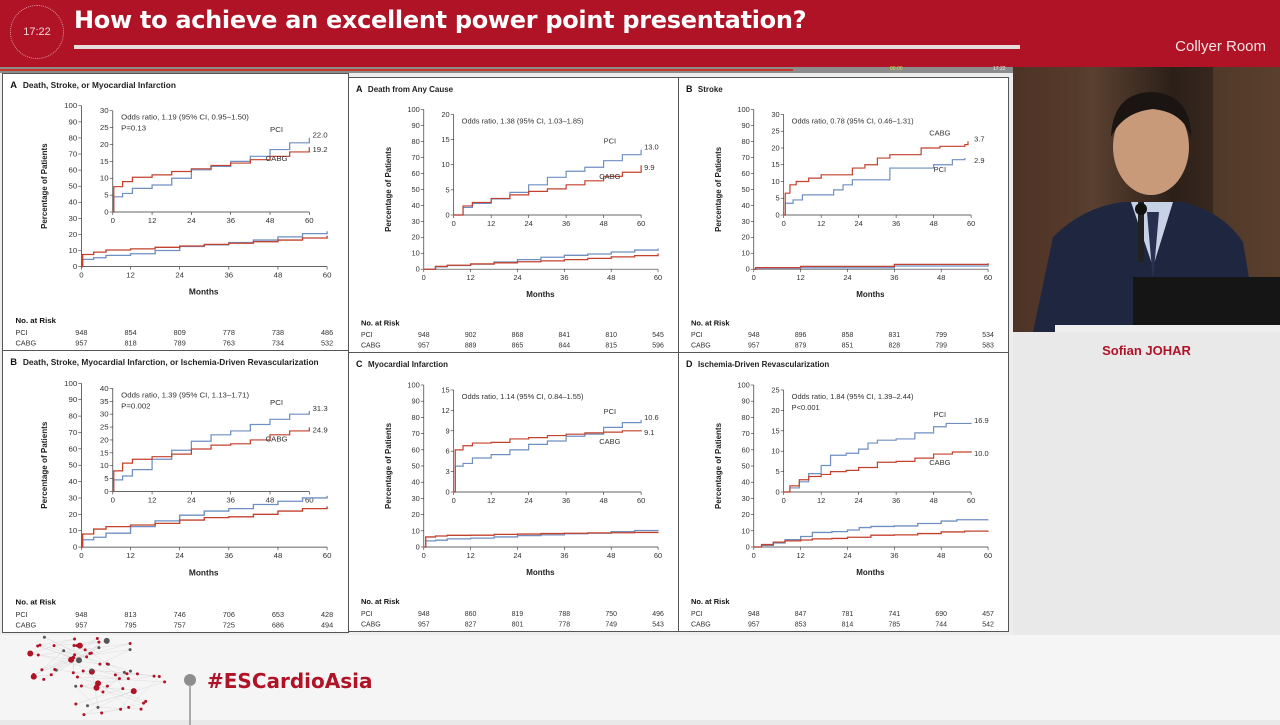 This screenshot has width=1280, height=725. I want to click on at-risk-value: 795, so click(130, 625).